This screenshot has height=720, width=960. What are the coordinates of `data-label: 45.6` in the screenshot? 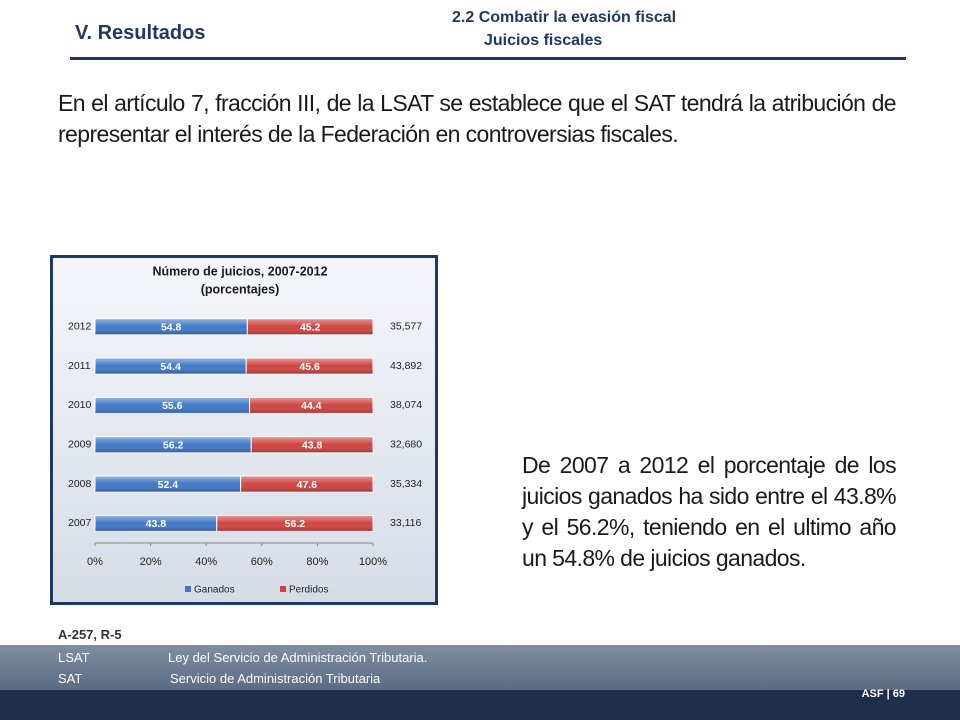 It's located at (309, 367).